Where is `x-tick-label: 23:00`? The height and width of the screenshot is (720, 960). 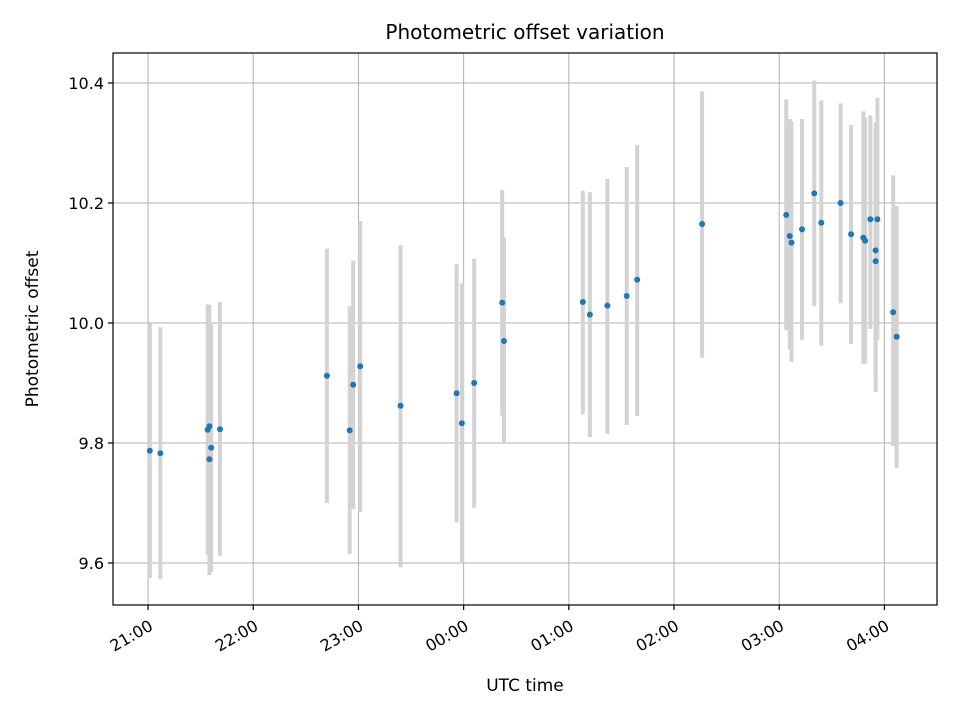 x-tick-label: 23:00 is located at coordinates (341, 636).